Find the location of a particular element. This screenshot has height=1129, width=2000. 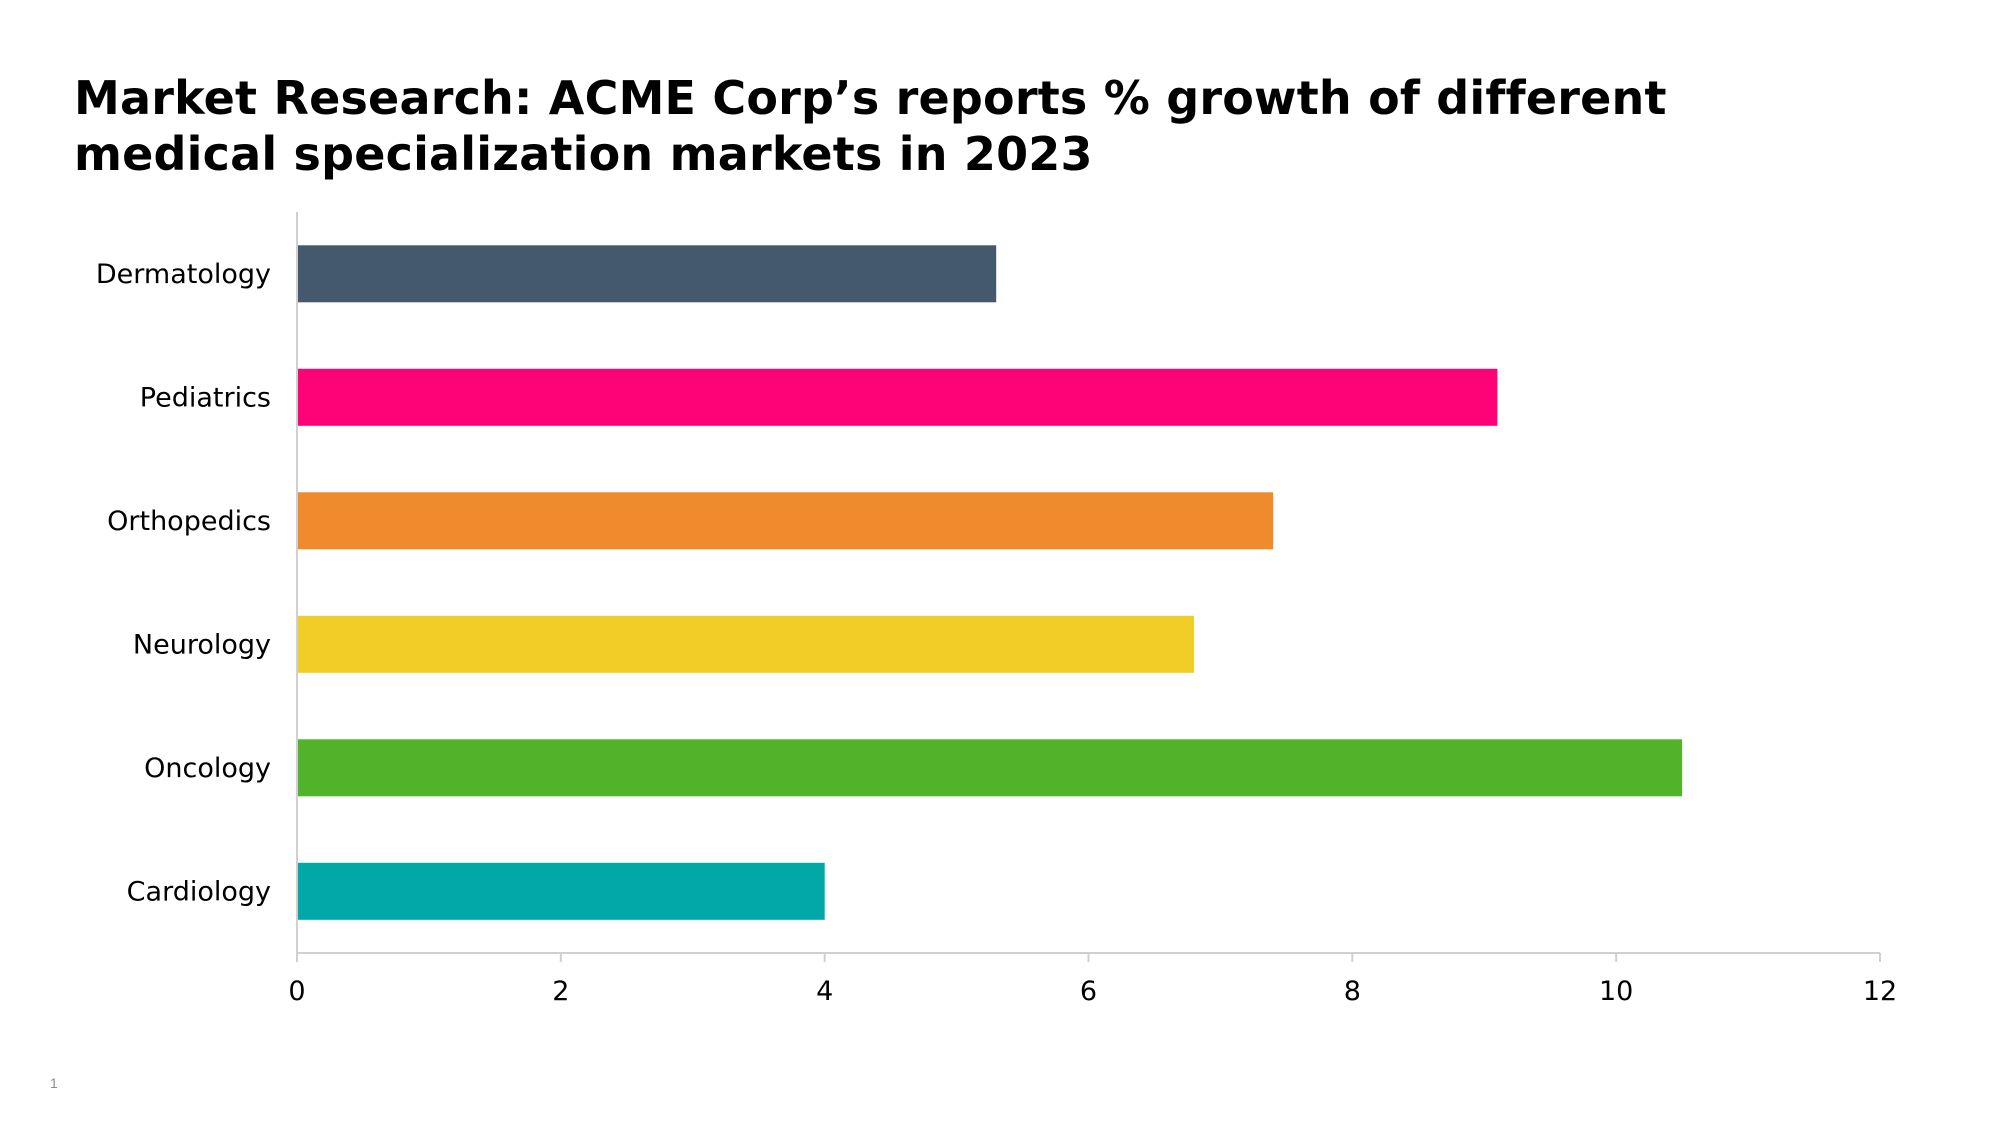

category-label-cardiology: Cardiology is located at coordinates (199, 891).